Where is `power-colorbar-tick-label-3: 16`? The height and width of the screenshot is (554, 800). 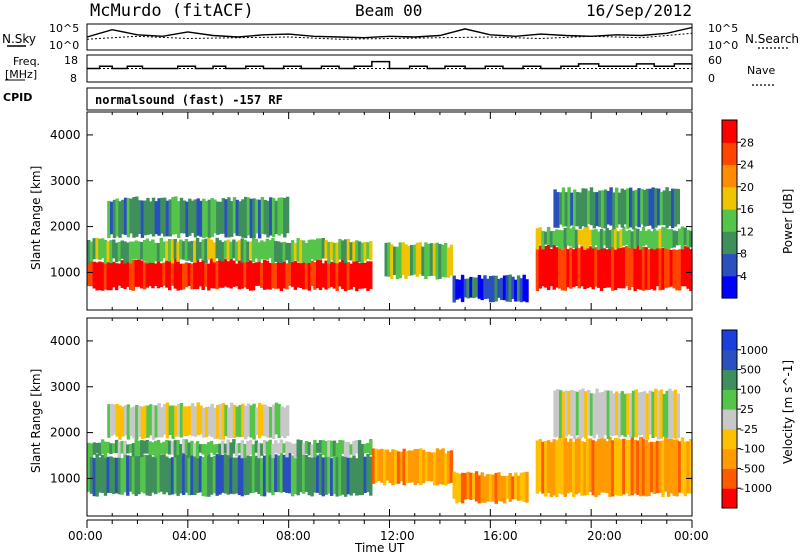
power-colorbar-tick-label-3: 16 is located at coordinates (747, 209).